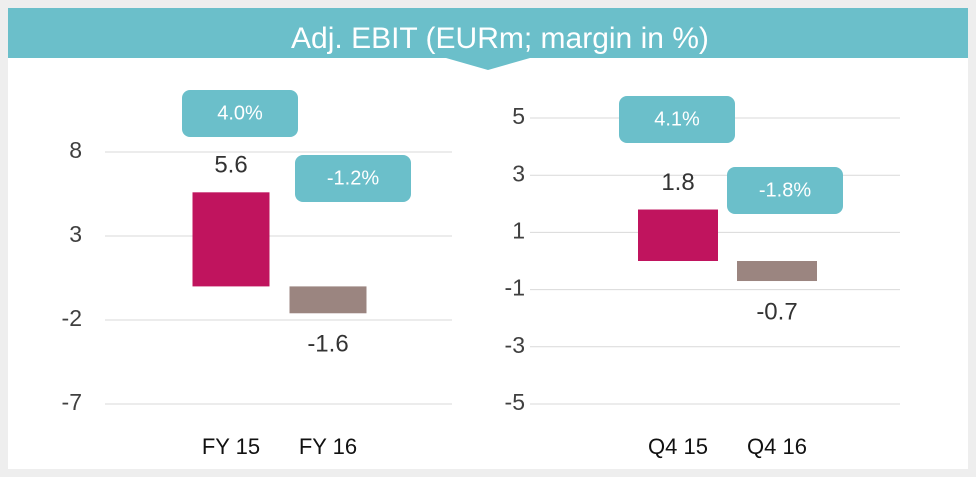  I want to click on x-tick-label: Q4 15, so click(678, 446).